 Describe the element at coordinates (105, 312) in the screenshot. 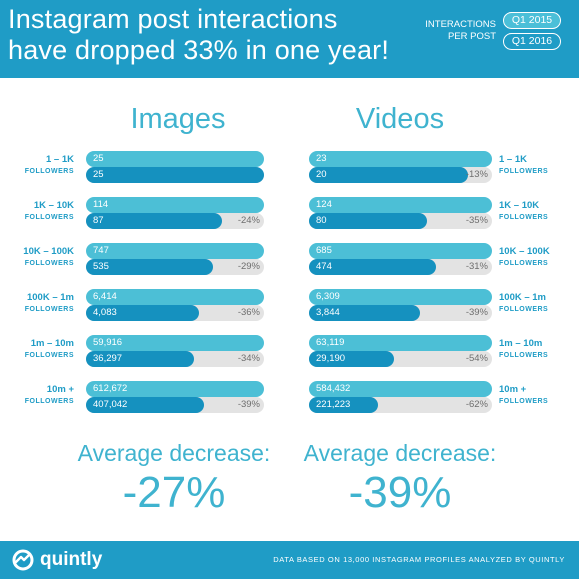

I see `images-value-q1-2016-3: 4,083` at that location.